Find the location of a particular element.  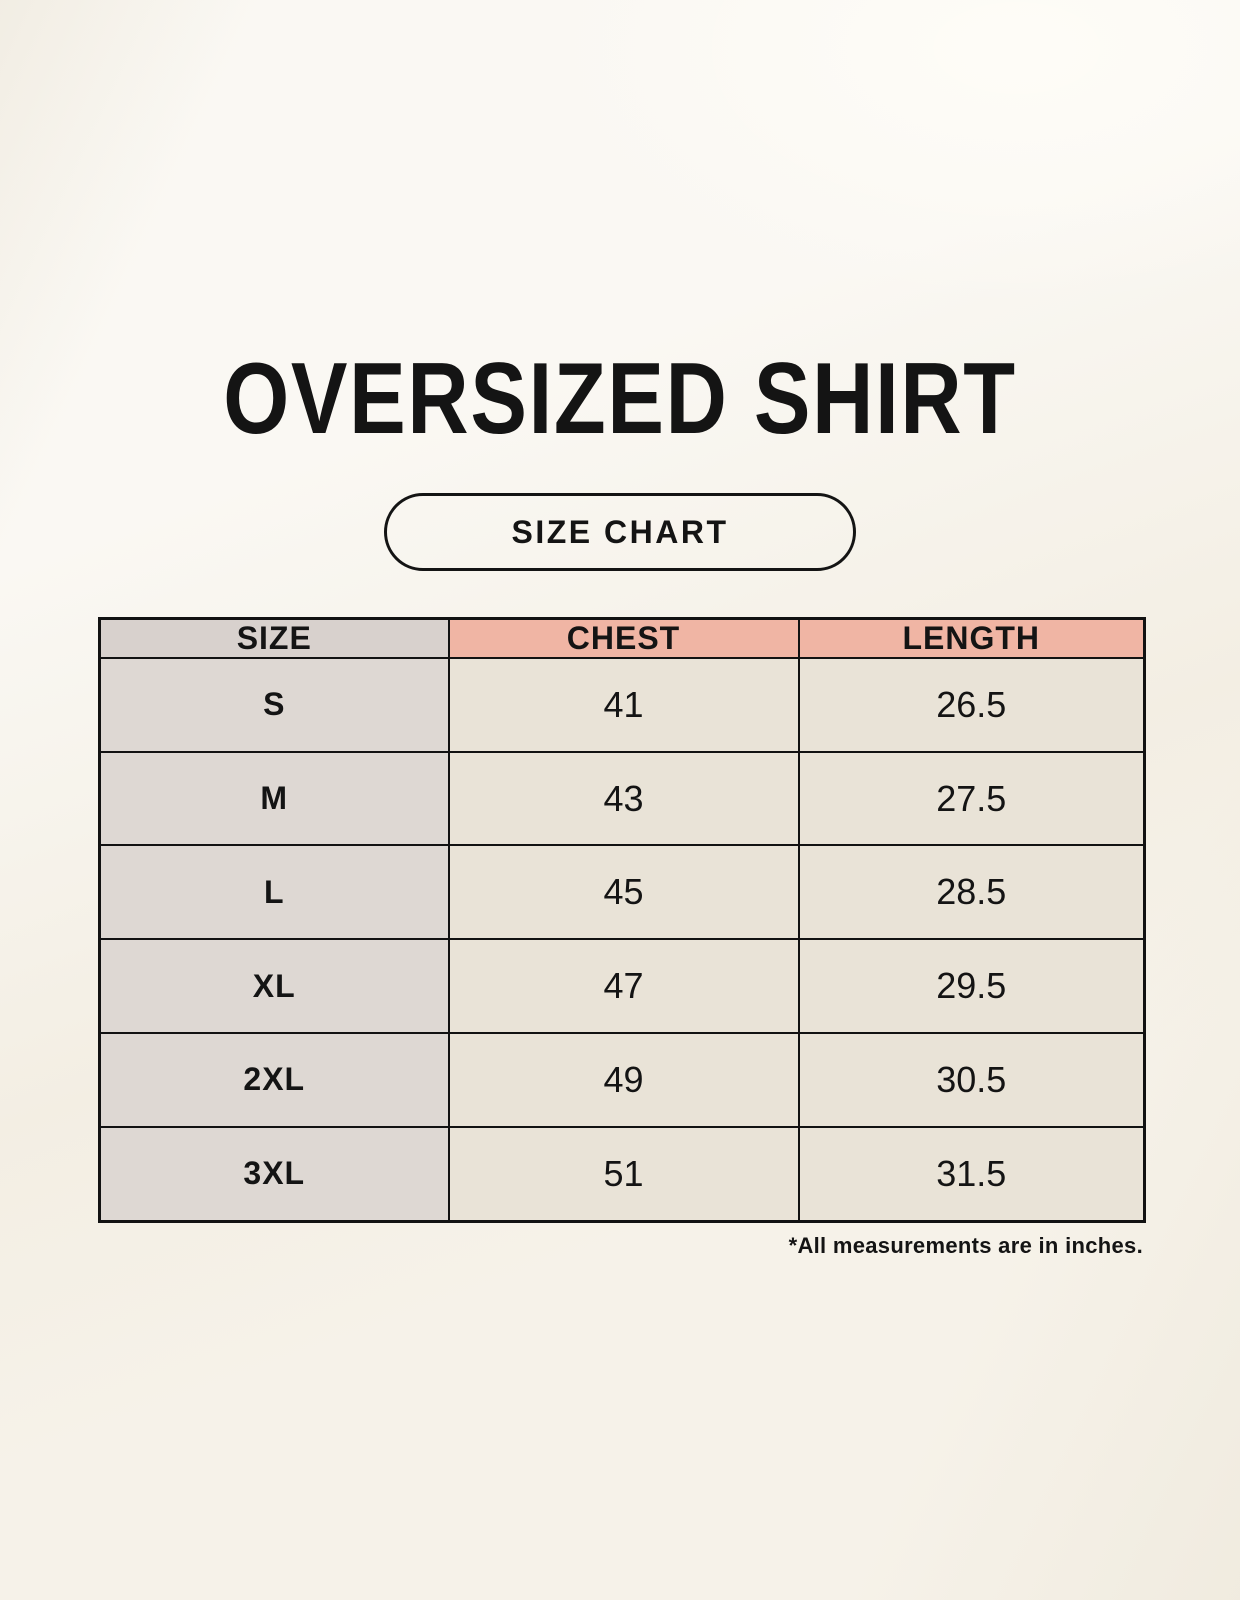

length-value-cell: 27.5 is located at coordinates (971, 798).